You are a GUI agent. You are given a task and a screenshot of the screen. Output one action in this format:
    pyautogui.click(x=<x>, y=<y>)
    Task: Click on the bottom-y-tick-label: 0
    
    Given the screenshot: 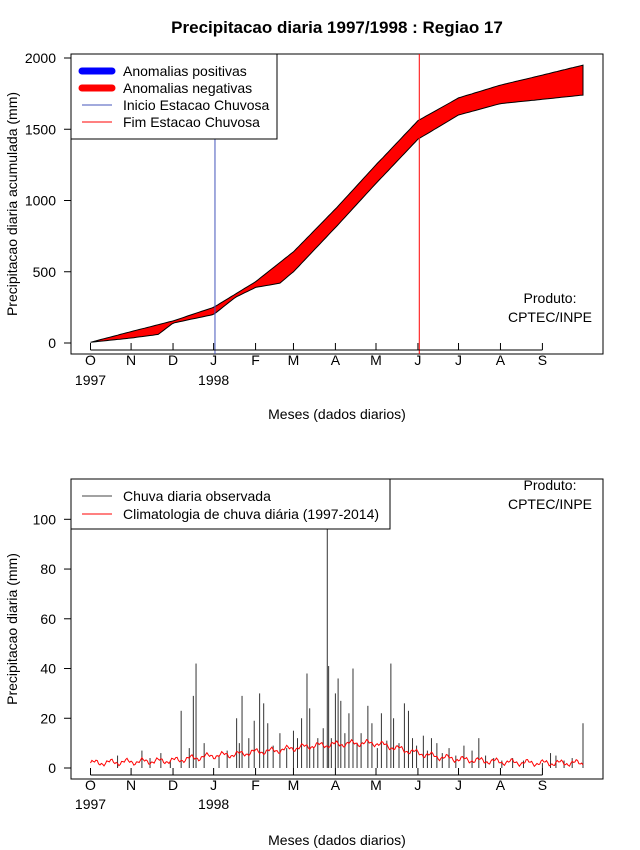 What is the action you would take?
    pyautogui.click(x=52, y=768)
    